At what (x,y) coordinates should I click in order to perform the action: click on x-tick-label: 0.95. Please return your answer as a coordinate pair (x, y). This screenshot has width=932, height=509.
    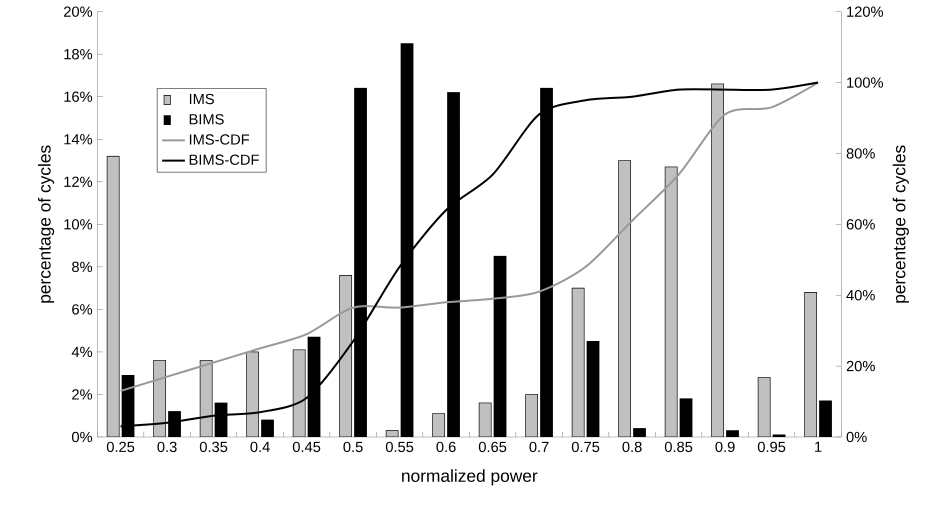
    Looking at the image, I should click on (772, 447).